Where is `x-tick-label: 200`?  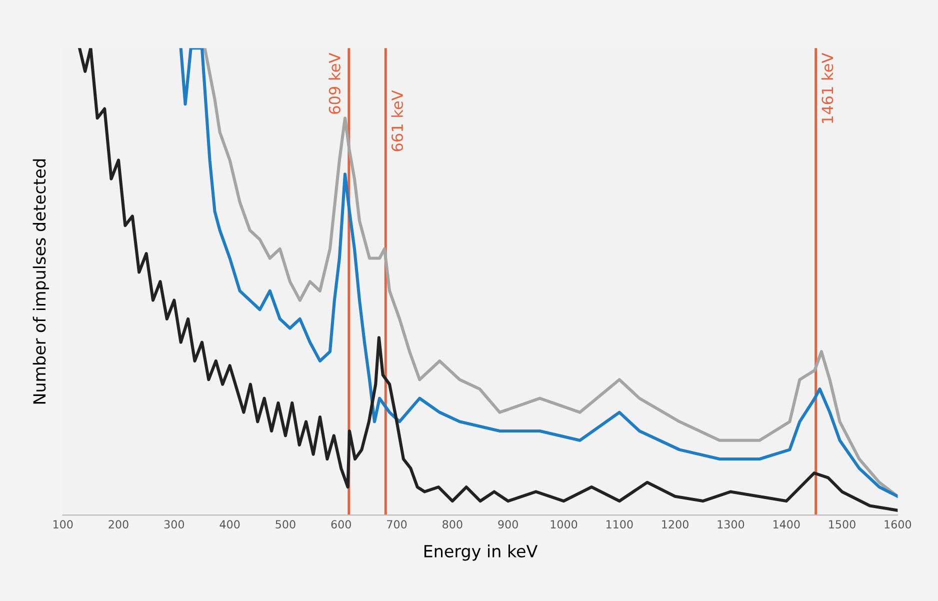
x-tick-label: 200 is located at coordinates (118, 524).